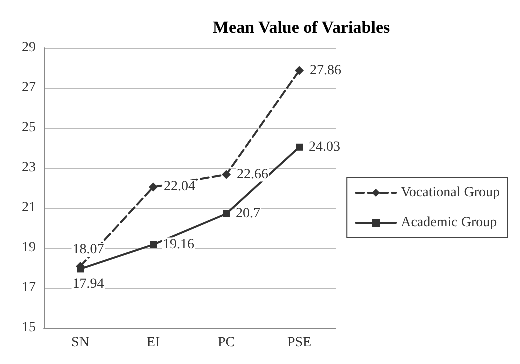 This screenshot has height=364, width=520. Describe the element at coordinates (248, 214) in the screenshot. I see `data-label: 20.7` at that location.